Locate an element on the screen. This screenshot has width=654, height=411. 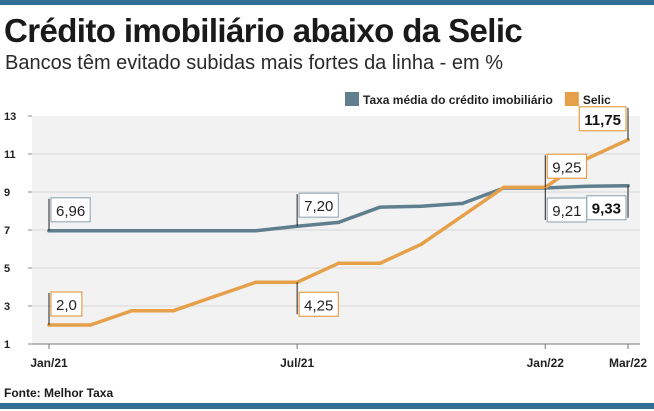
y-tick-label-5: 5 is located at coordinates (7, 269).